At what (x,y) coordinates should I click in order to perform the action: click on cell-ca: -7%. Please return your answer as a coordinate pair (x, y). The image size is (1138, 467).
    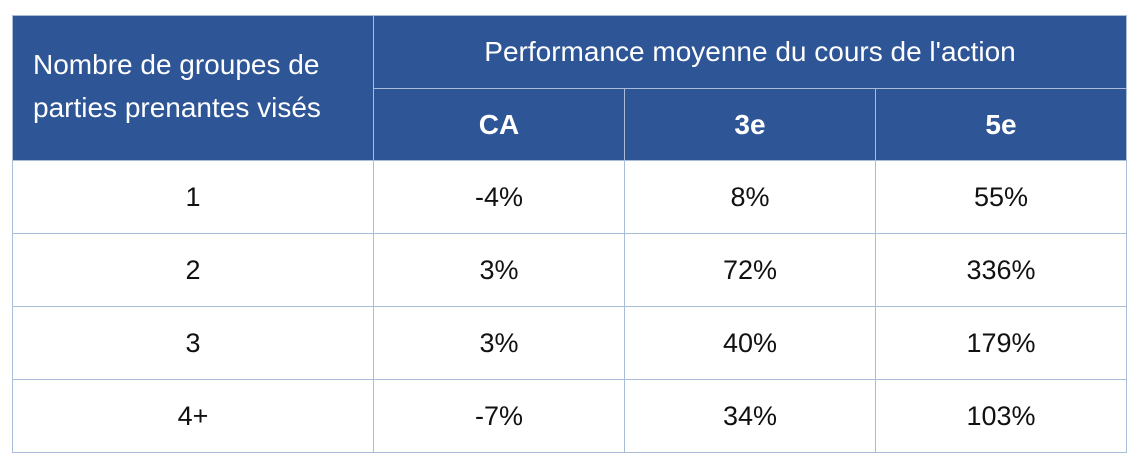
    Looking at the image, I should click on (499, 416).